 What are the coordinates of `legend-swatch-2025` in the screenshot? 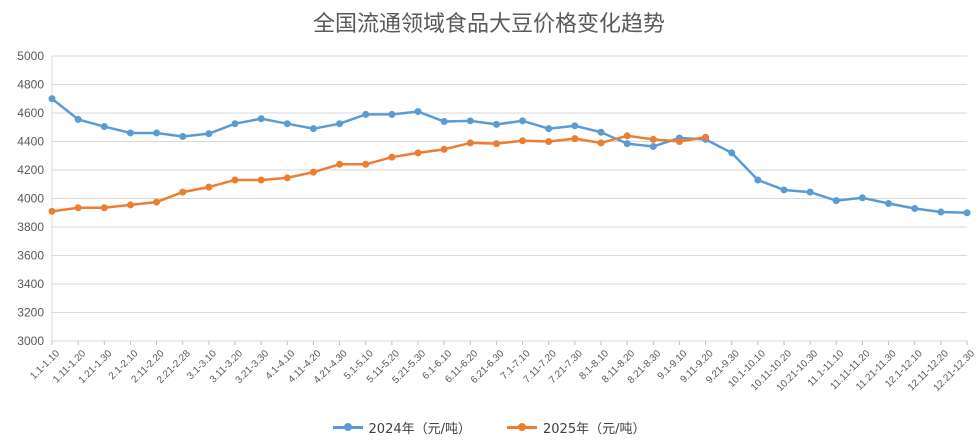 It's located at (522, 427).